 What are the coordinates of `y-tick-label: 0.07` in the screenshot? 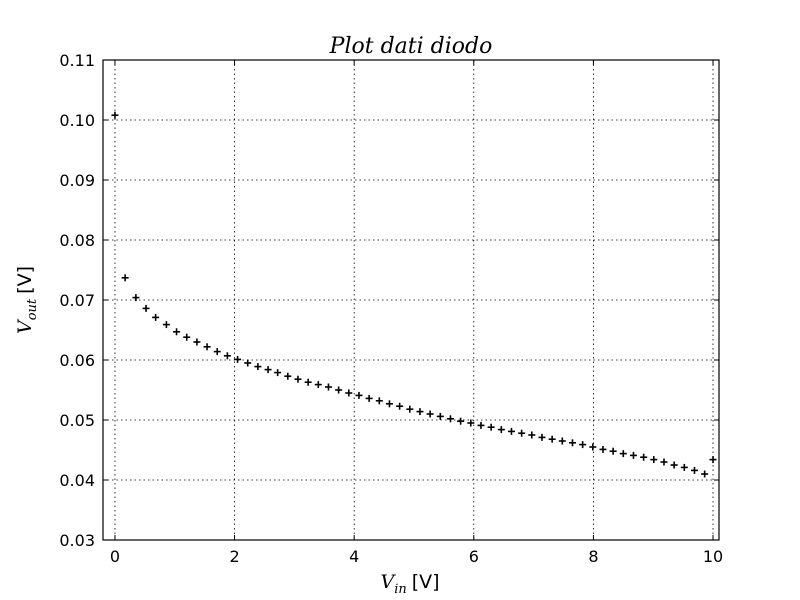 It's located at (77, 300).